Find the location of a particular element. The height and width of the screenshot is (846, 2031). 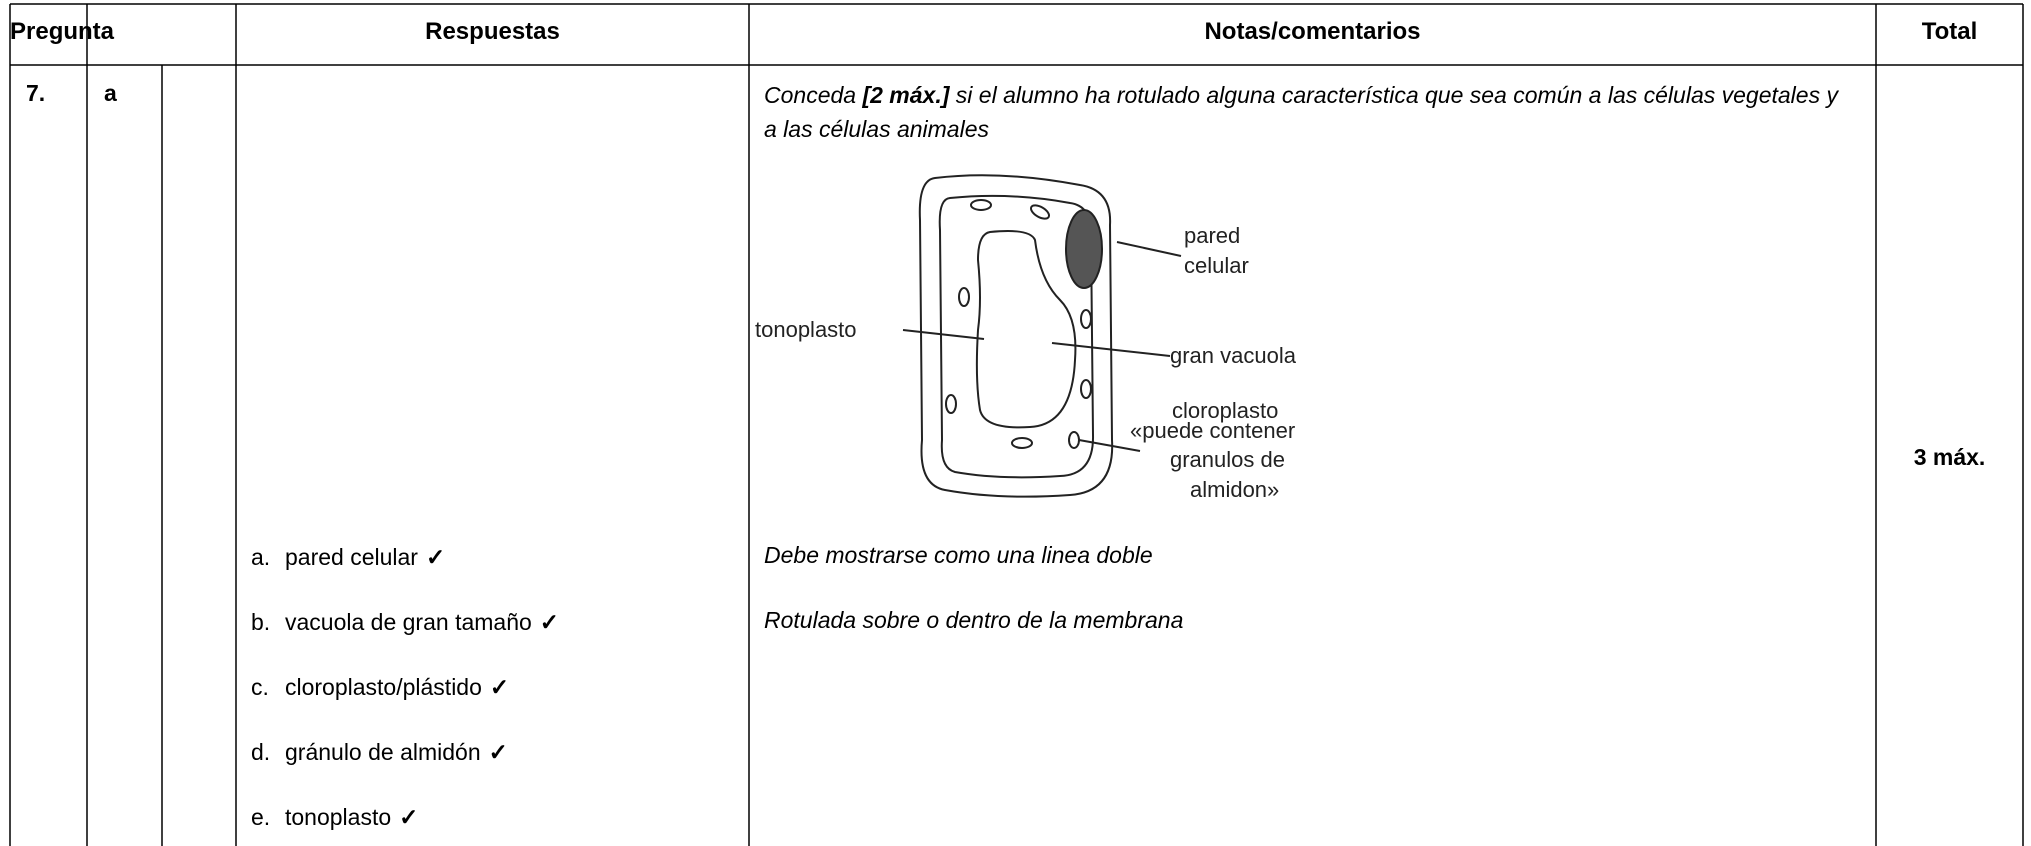

label: «puede contener is located at coordinates (1212, 430).